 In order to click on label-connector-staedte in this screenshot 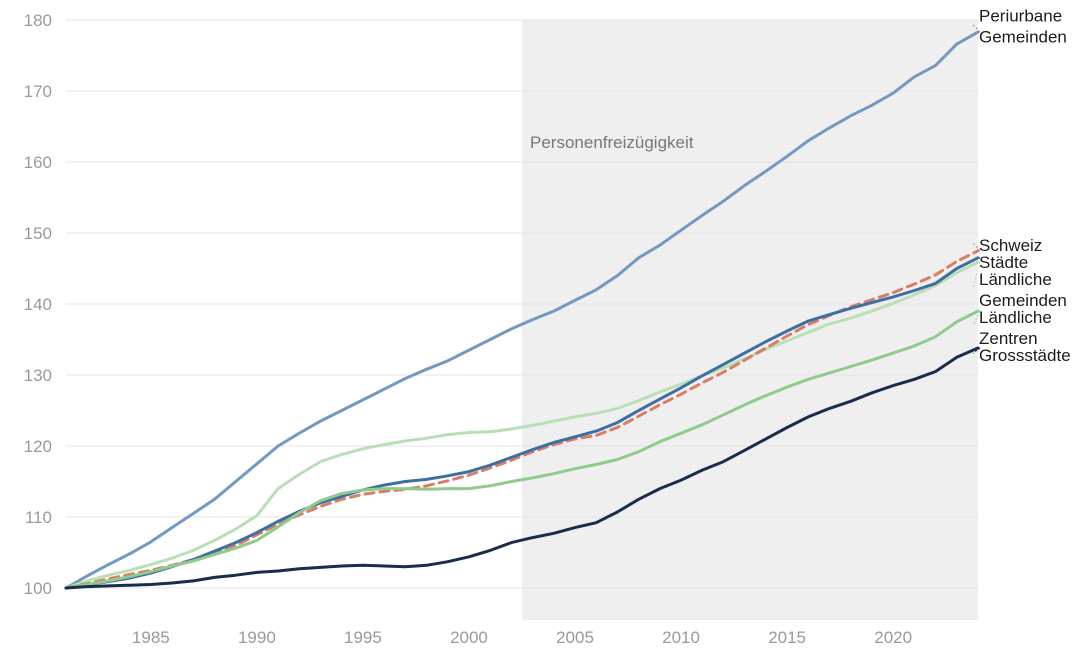, I will do `click(976, 259)`.